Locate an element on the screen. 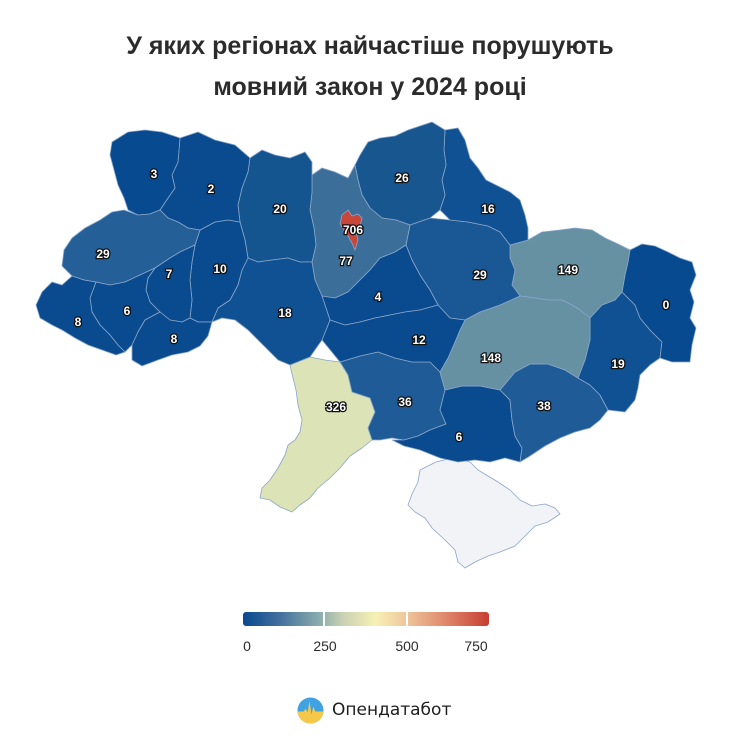 This screenshot has width=740, height=740. label-odesa: 326 is located at coordinates (336, 407).